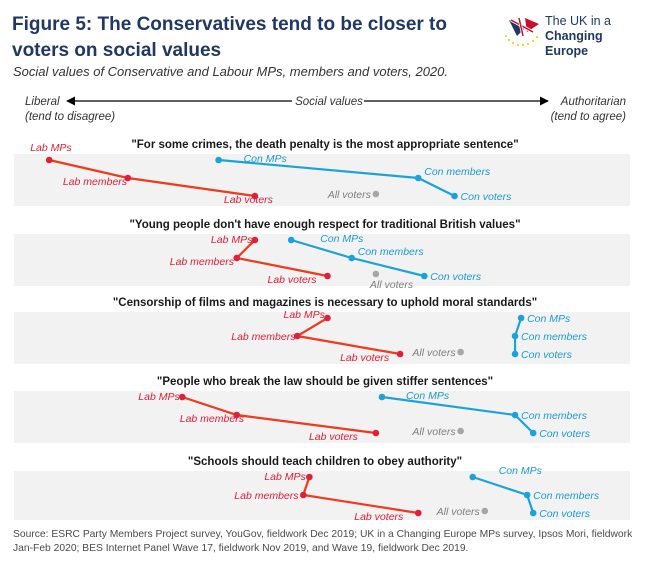  Describe the element at coordinates (42, 102) in the screenshot. I see `axis-left-label: Liberal` at that location.